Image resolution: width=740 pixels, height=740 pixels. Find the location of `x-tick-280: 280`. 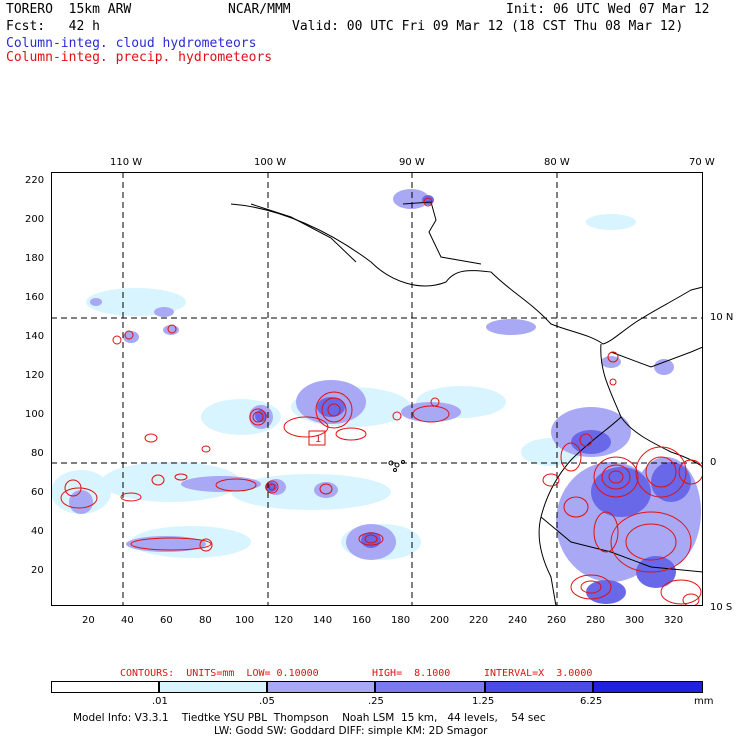

x-tick-280: 280 is located at coordinates (596, 620).